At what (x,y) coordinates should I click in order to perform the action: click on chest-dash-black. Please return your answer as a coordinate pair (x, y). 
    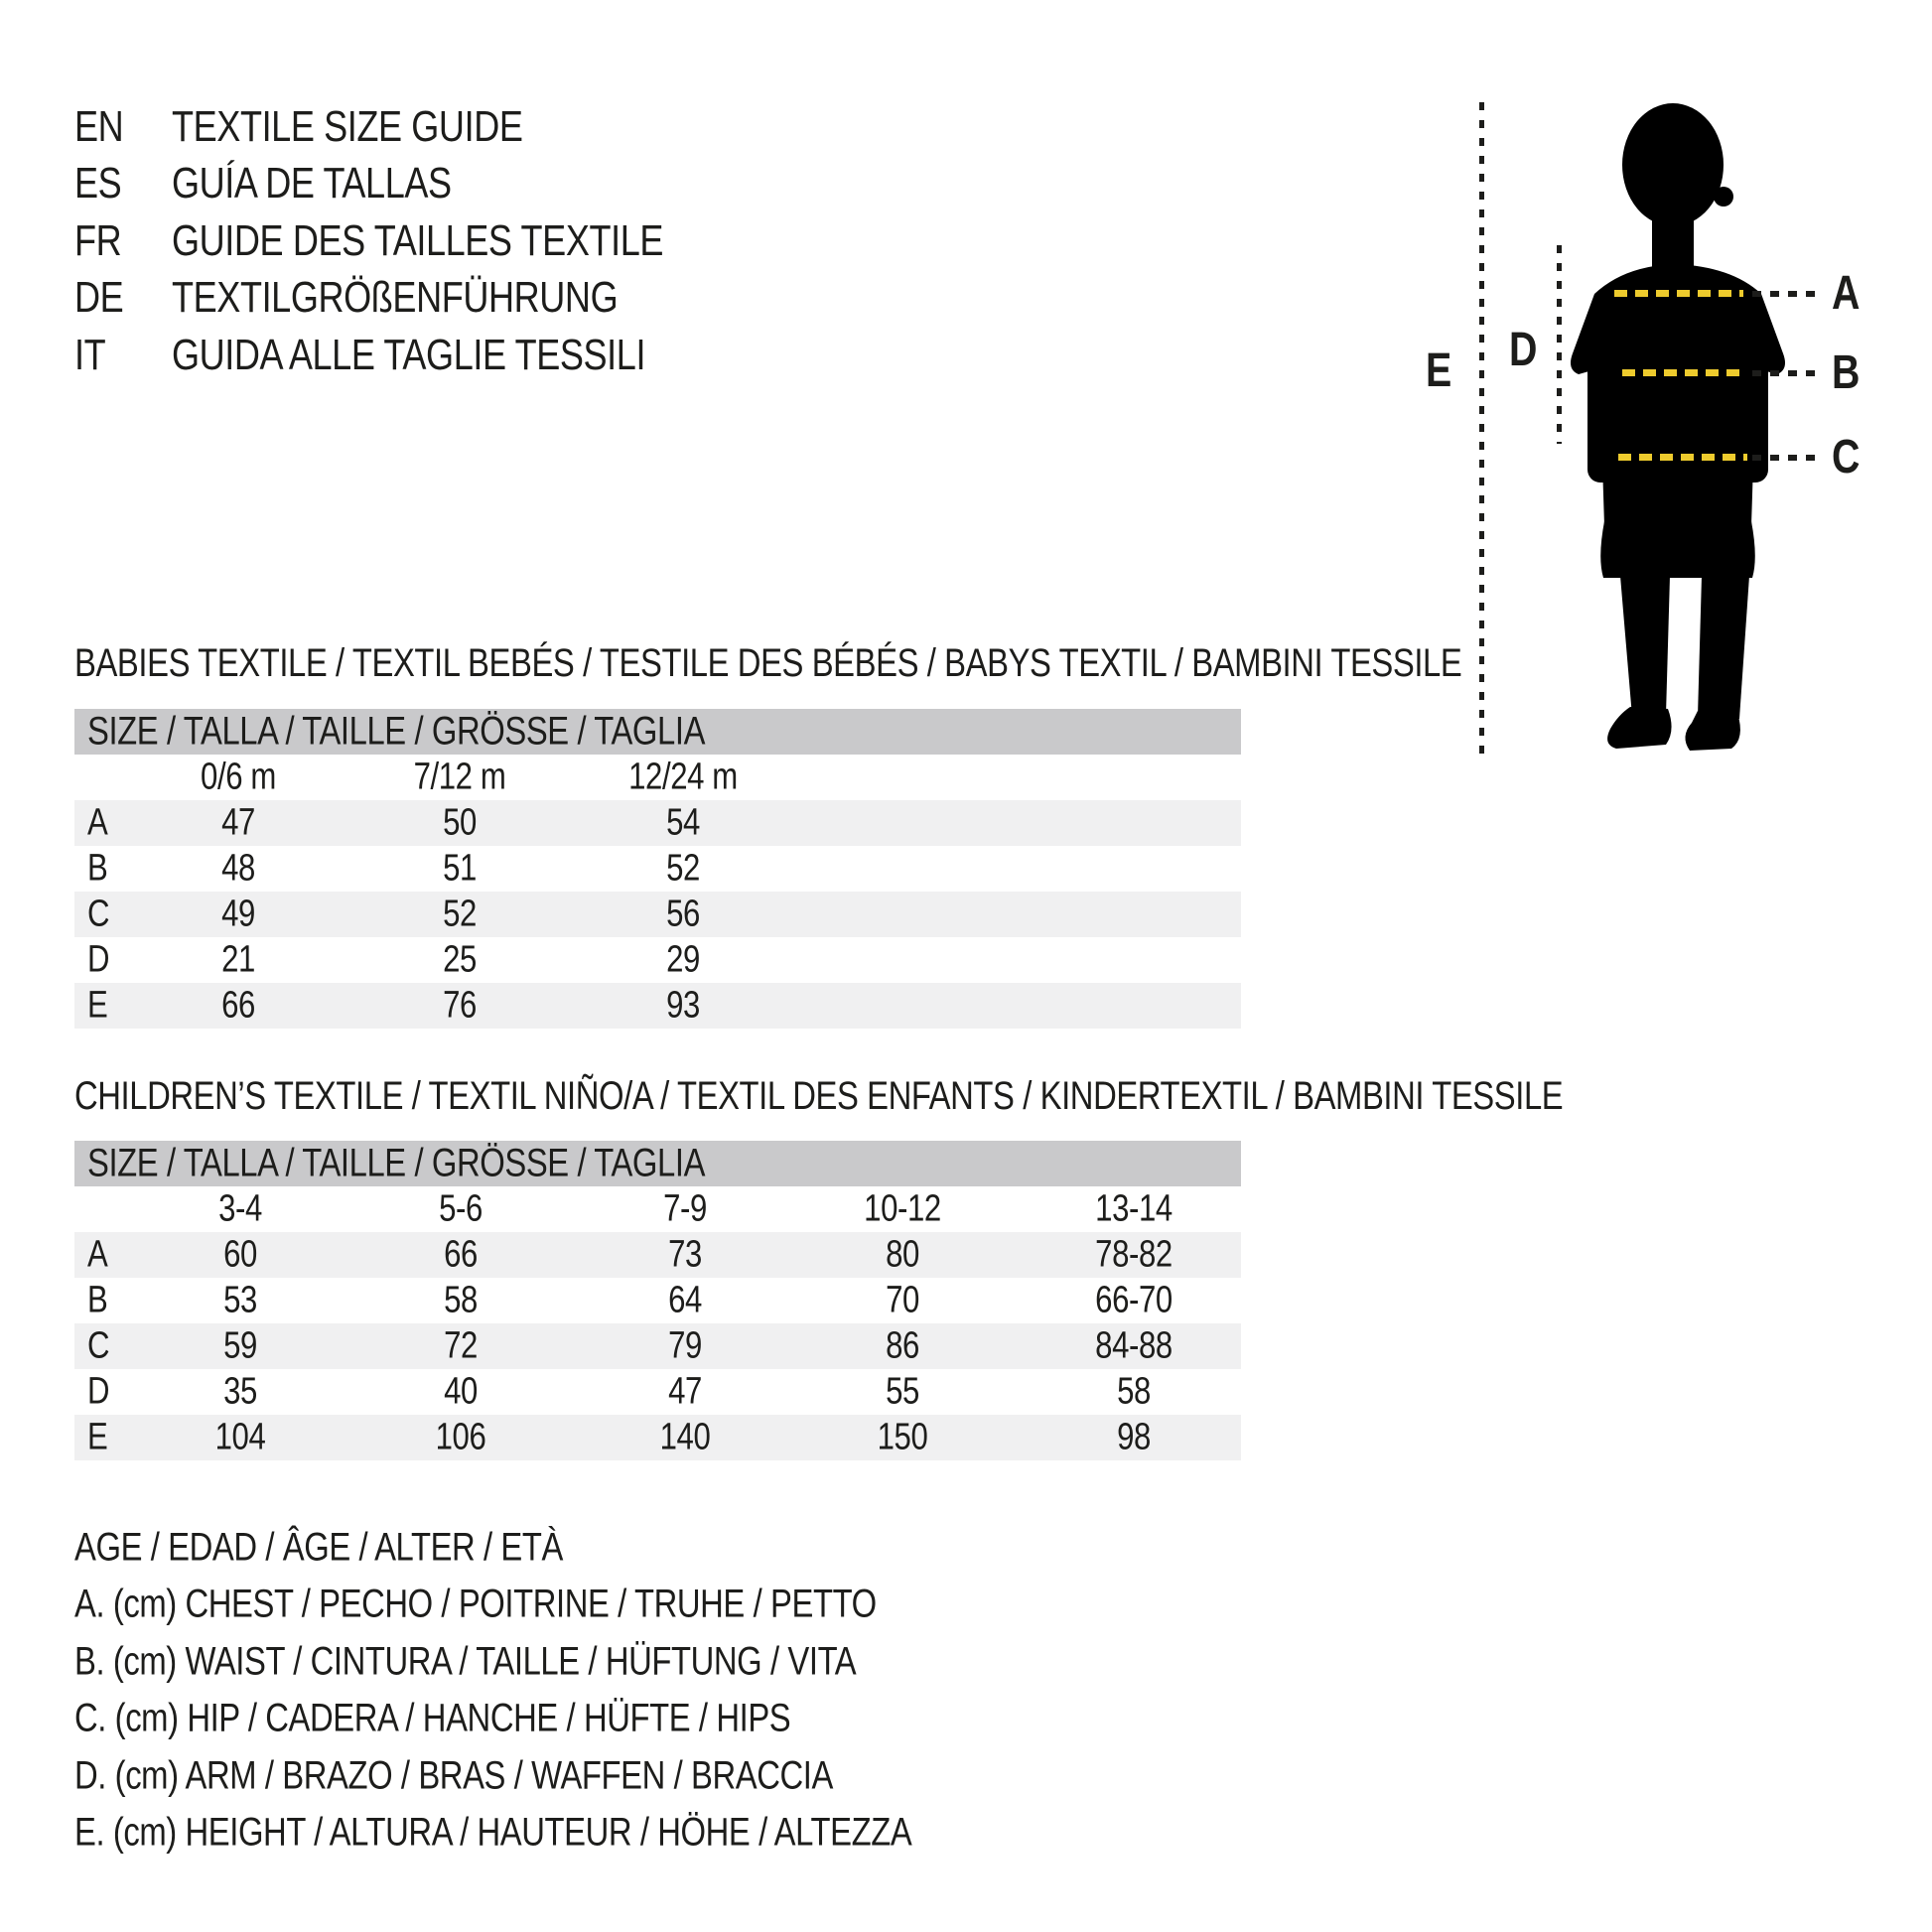
    Looking at the image, I should click on (1787, 294).